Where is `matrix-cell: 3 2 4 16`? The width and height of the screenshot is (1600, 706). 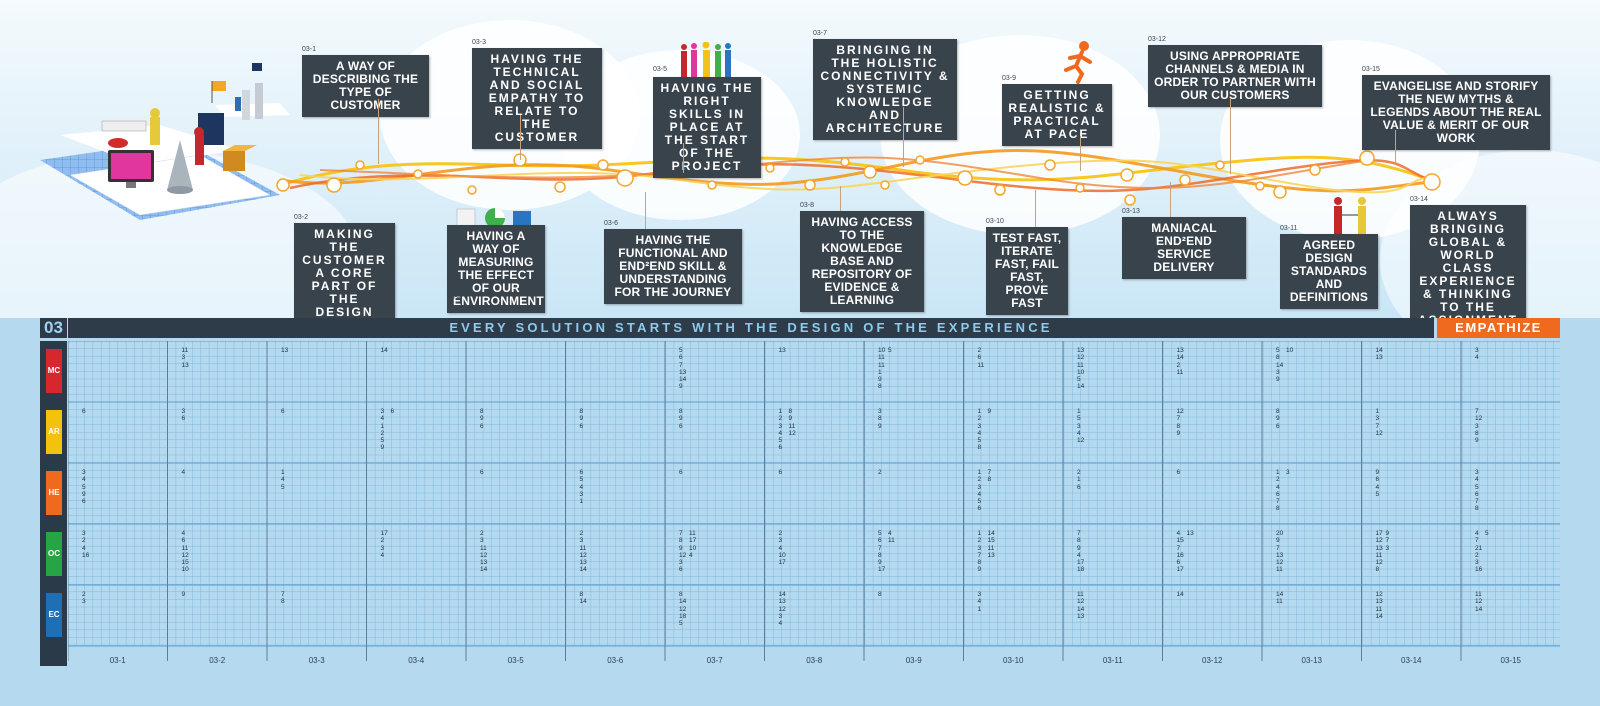
matrix-cell: 3 2 4 16 is located at coordinates (85, 544).